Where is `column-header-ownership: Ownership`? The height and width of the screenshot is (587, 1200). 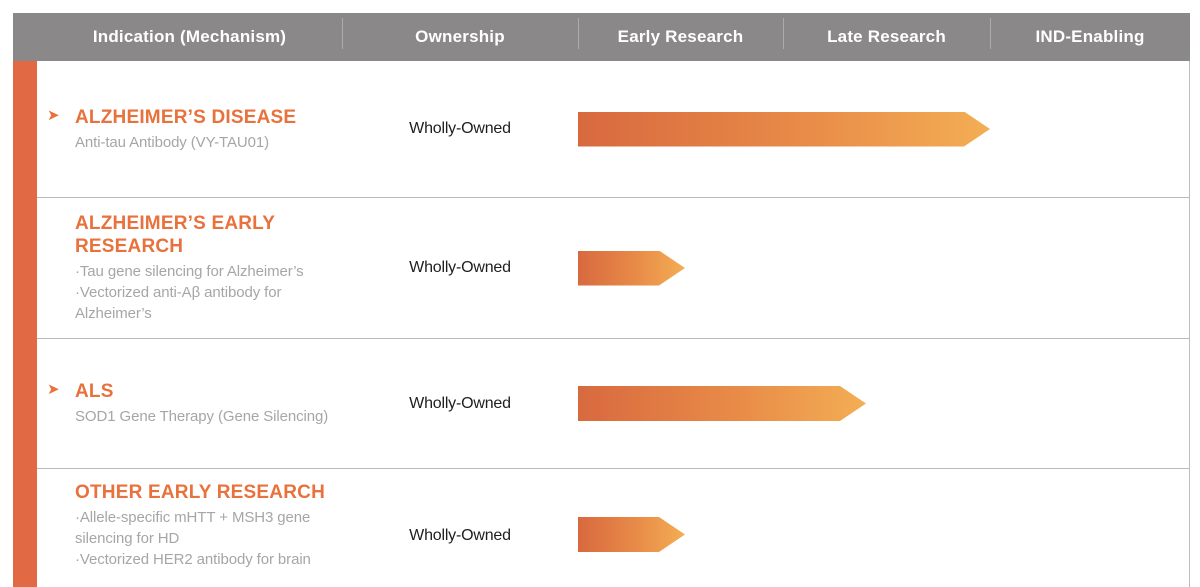
column-header-ownership: Ownership is located at coordinates (460, 36).